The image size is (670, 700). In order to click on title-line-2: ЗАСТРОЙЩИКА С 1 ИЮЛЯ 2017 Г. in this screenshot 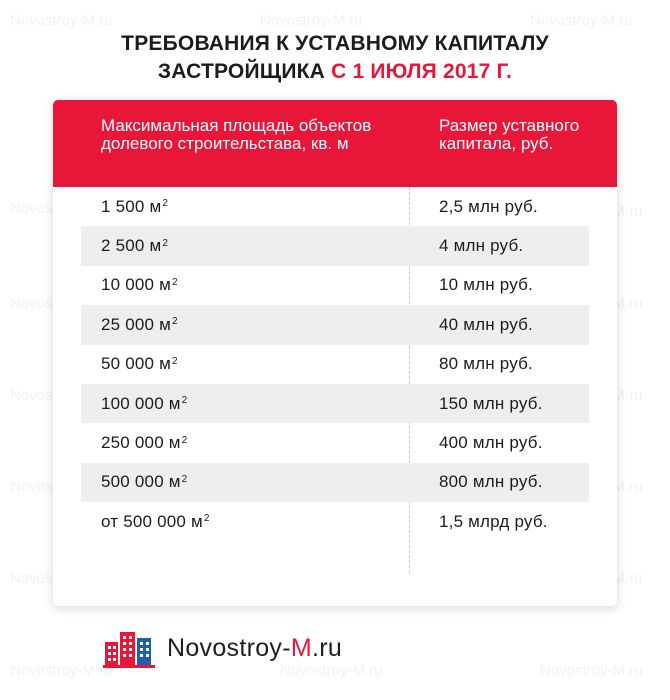, I will do `click(335, 72)`.